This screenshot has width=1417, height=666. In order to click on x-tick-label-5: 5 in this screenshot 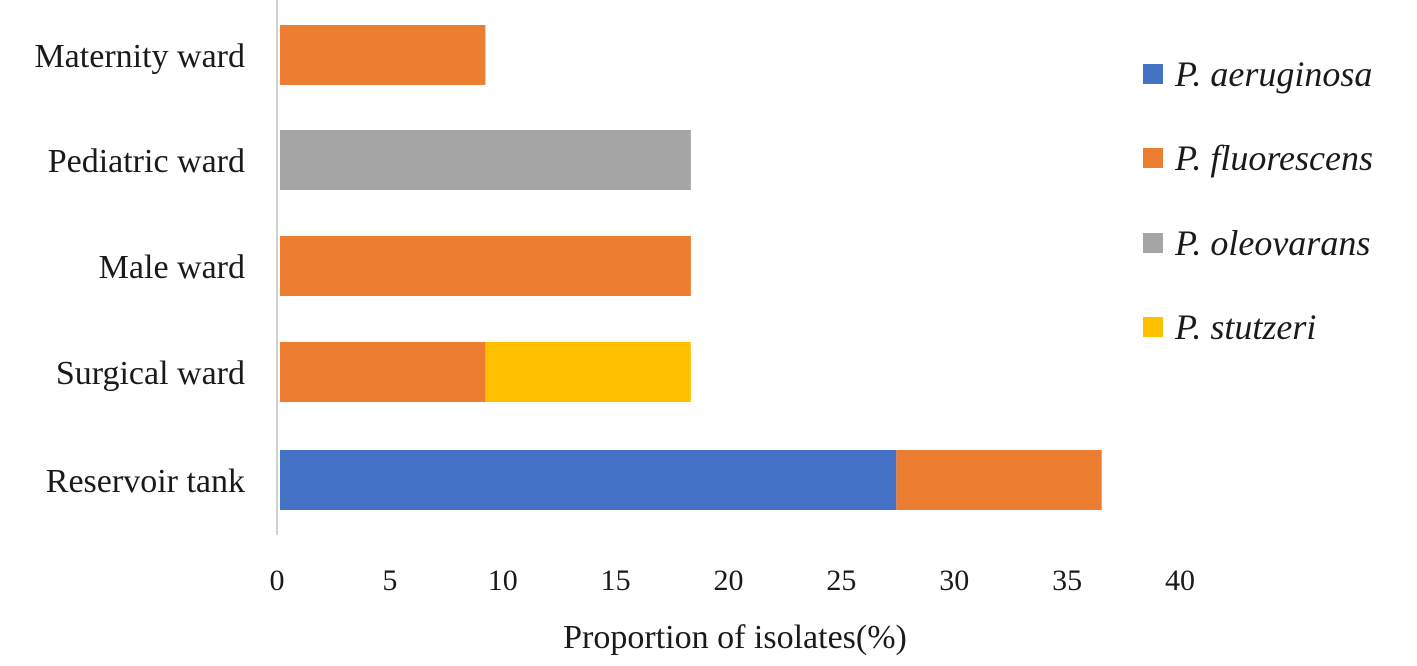, I will do `click(389, 580)`.